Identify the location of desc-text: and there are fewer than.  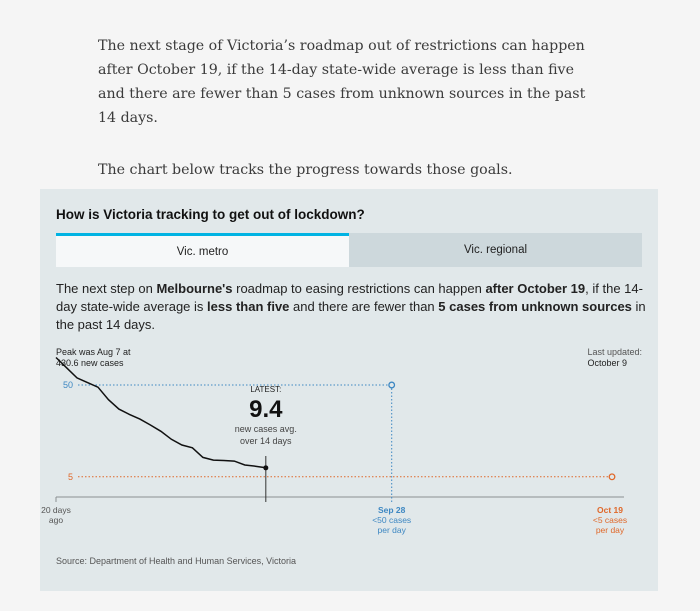
(364, 306).